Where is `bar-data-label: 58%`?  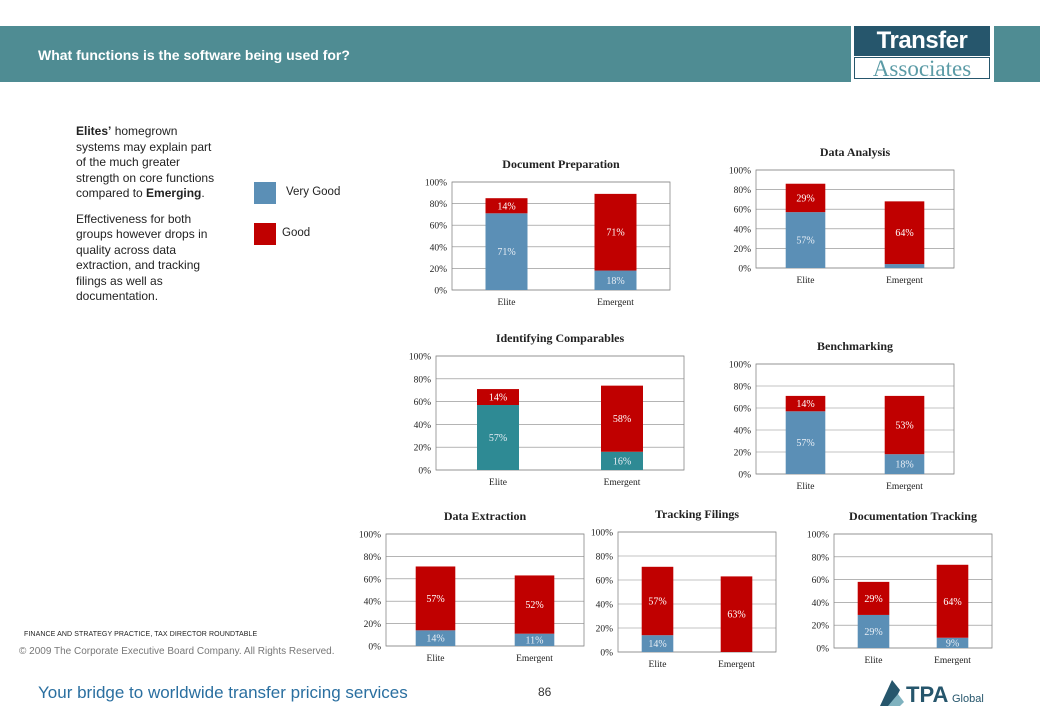 bar-data-label: 58% is located at coordinates (622, 419).